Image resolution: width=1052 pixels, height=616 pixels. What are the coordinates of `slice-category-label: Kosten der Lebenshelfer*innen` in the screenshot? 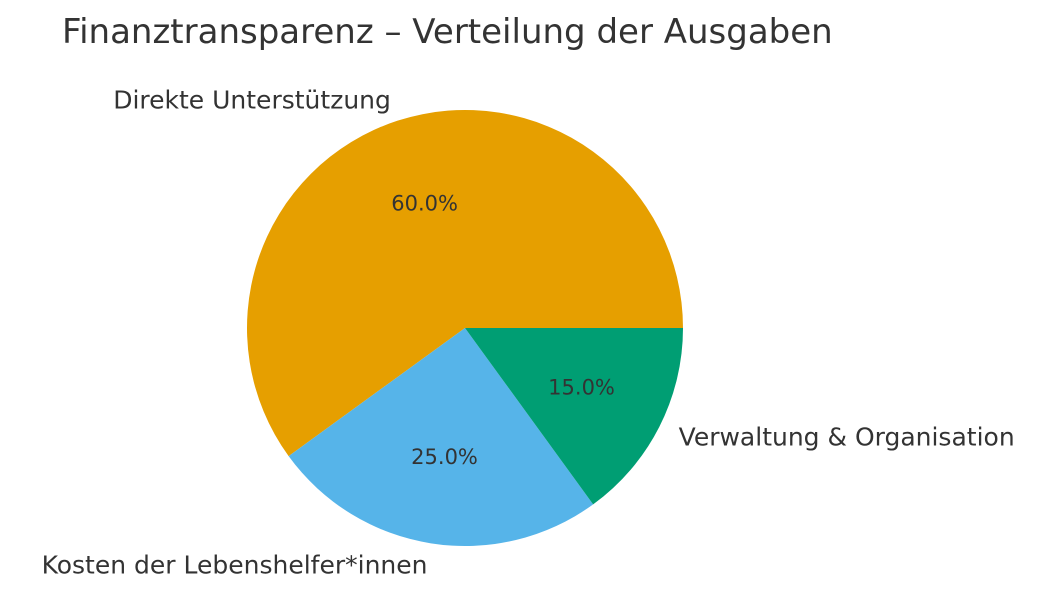 It's located at (235, 564).